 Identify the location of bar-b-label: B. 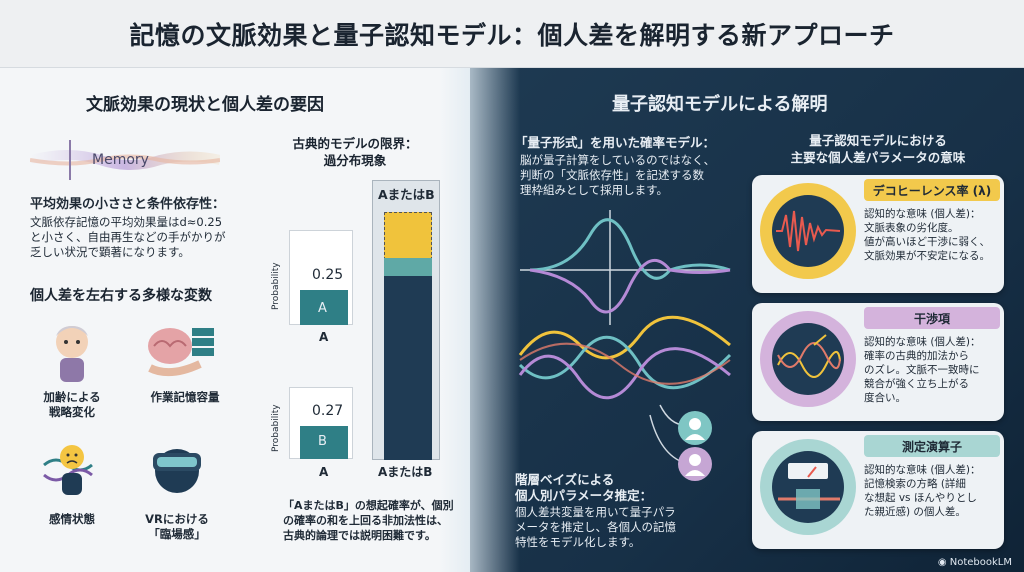
(322, 441).